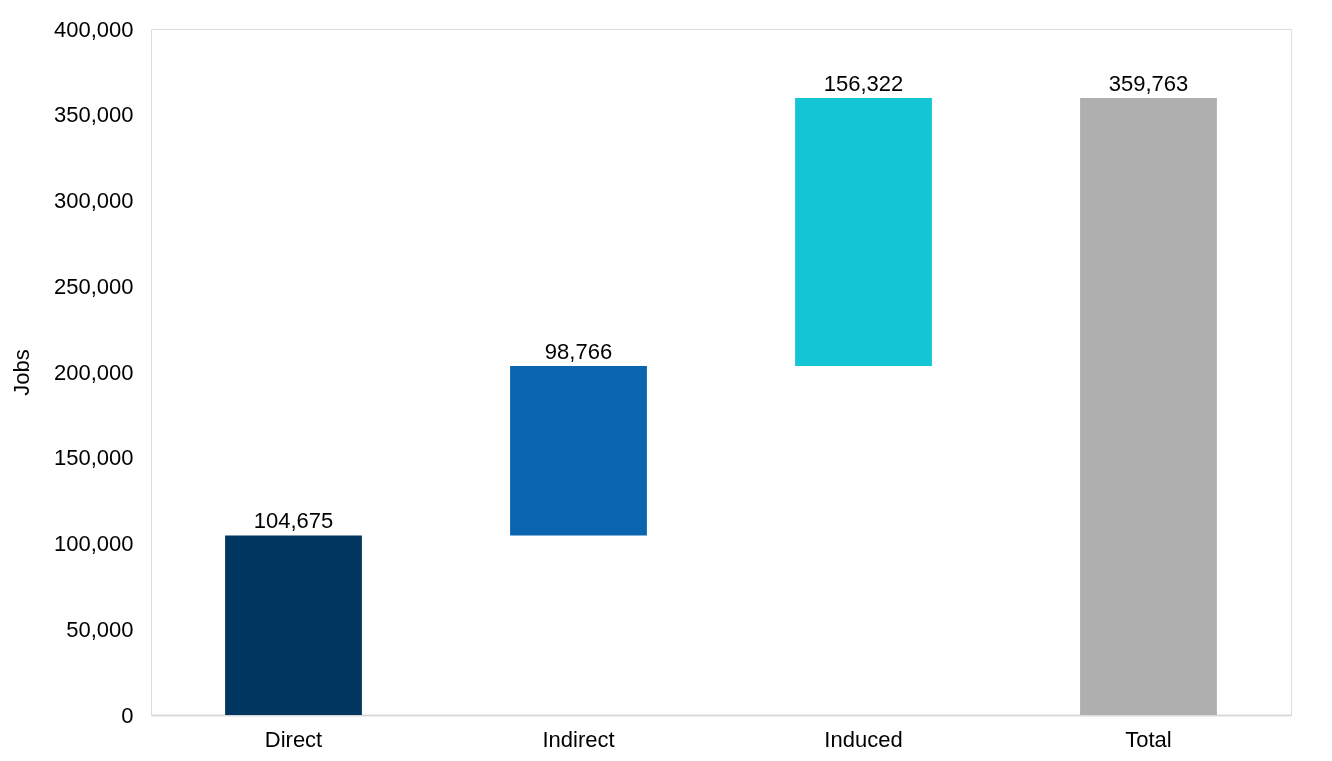  Describe the element at coordinates (863, 84) in the screenshot. I see `data-label: 156,322` at that location.